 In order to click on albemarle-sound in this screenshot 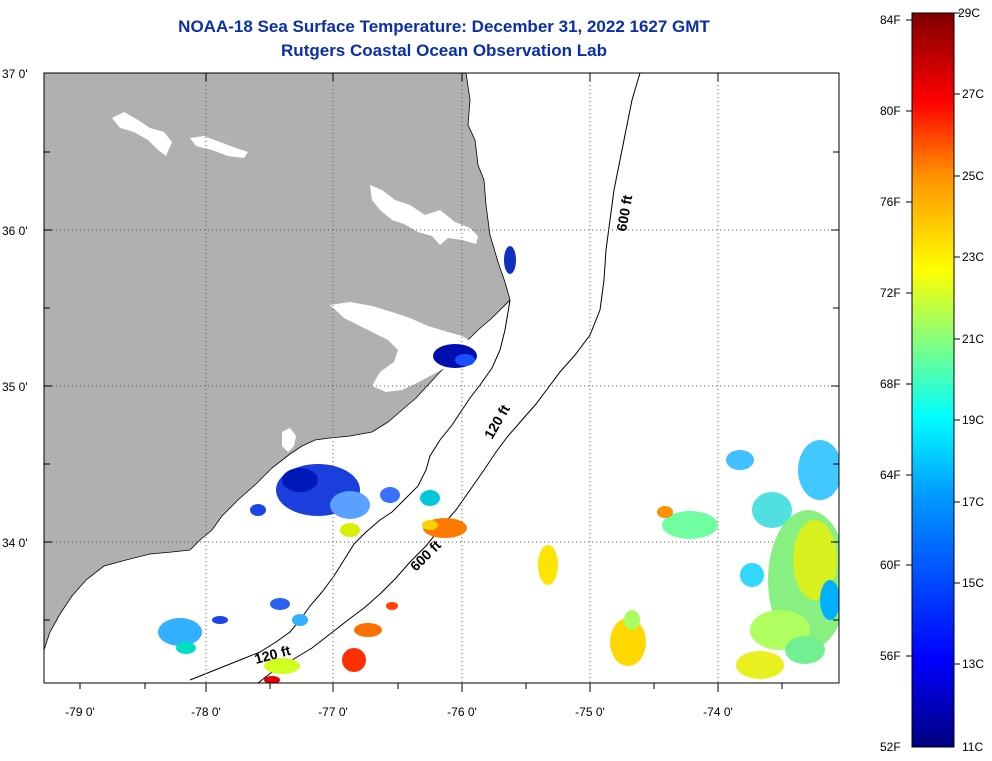, I will do `click(424, 215)`.